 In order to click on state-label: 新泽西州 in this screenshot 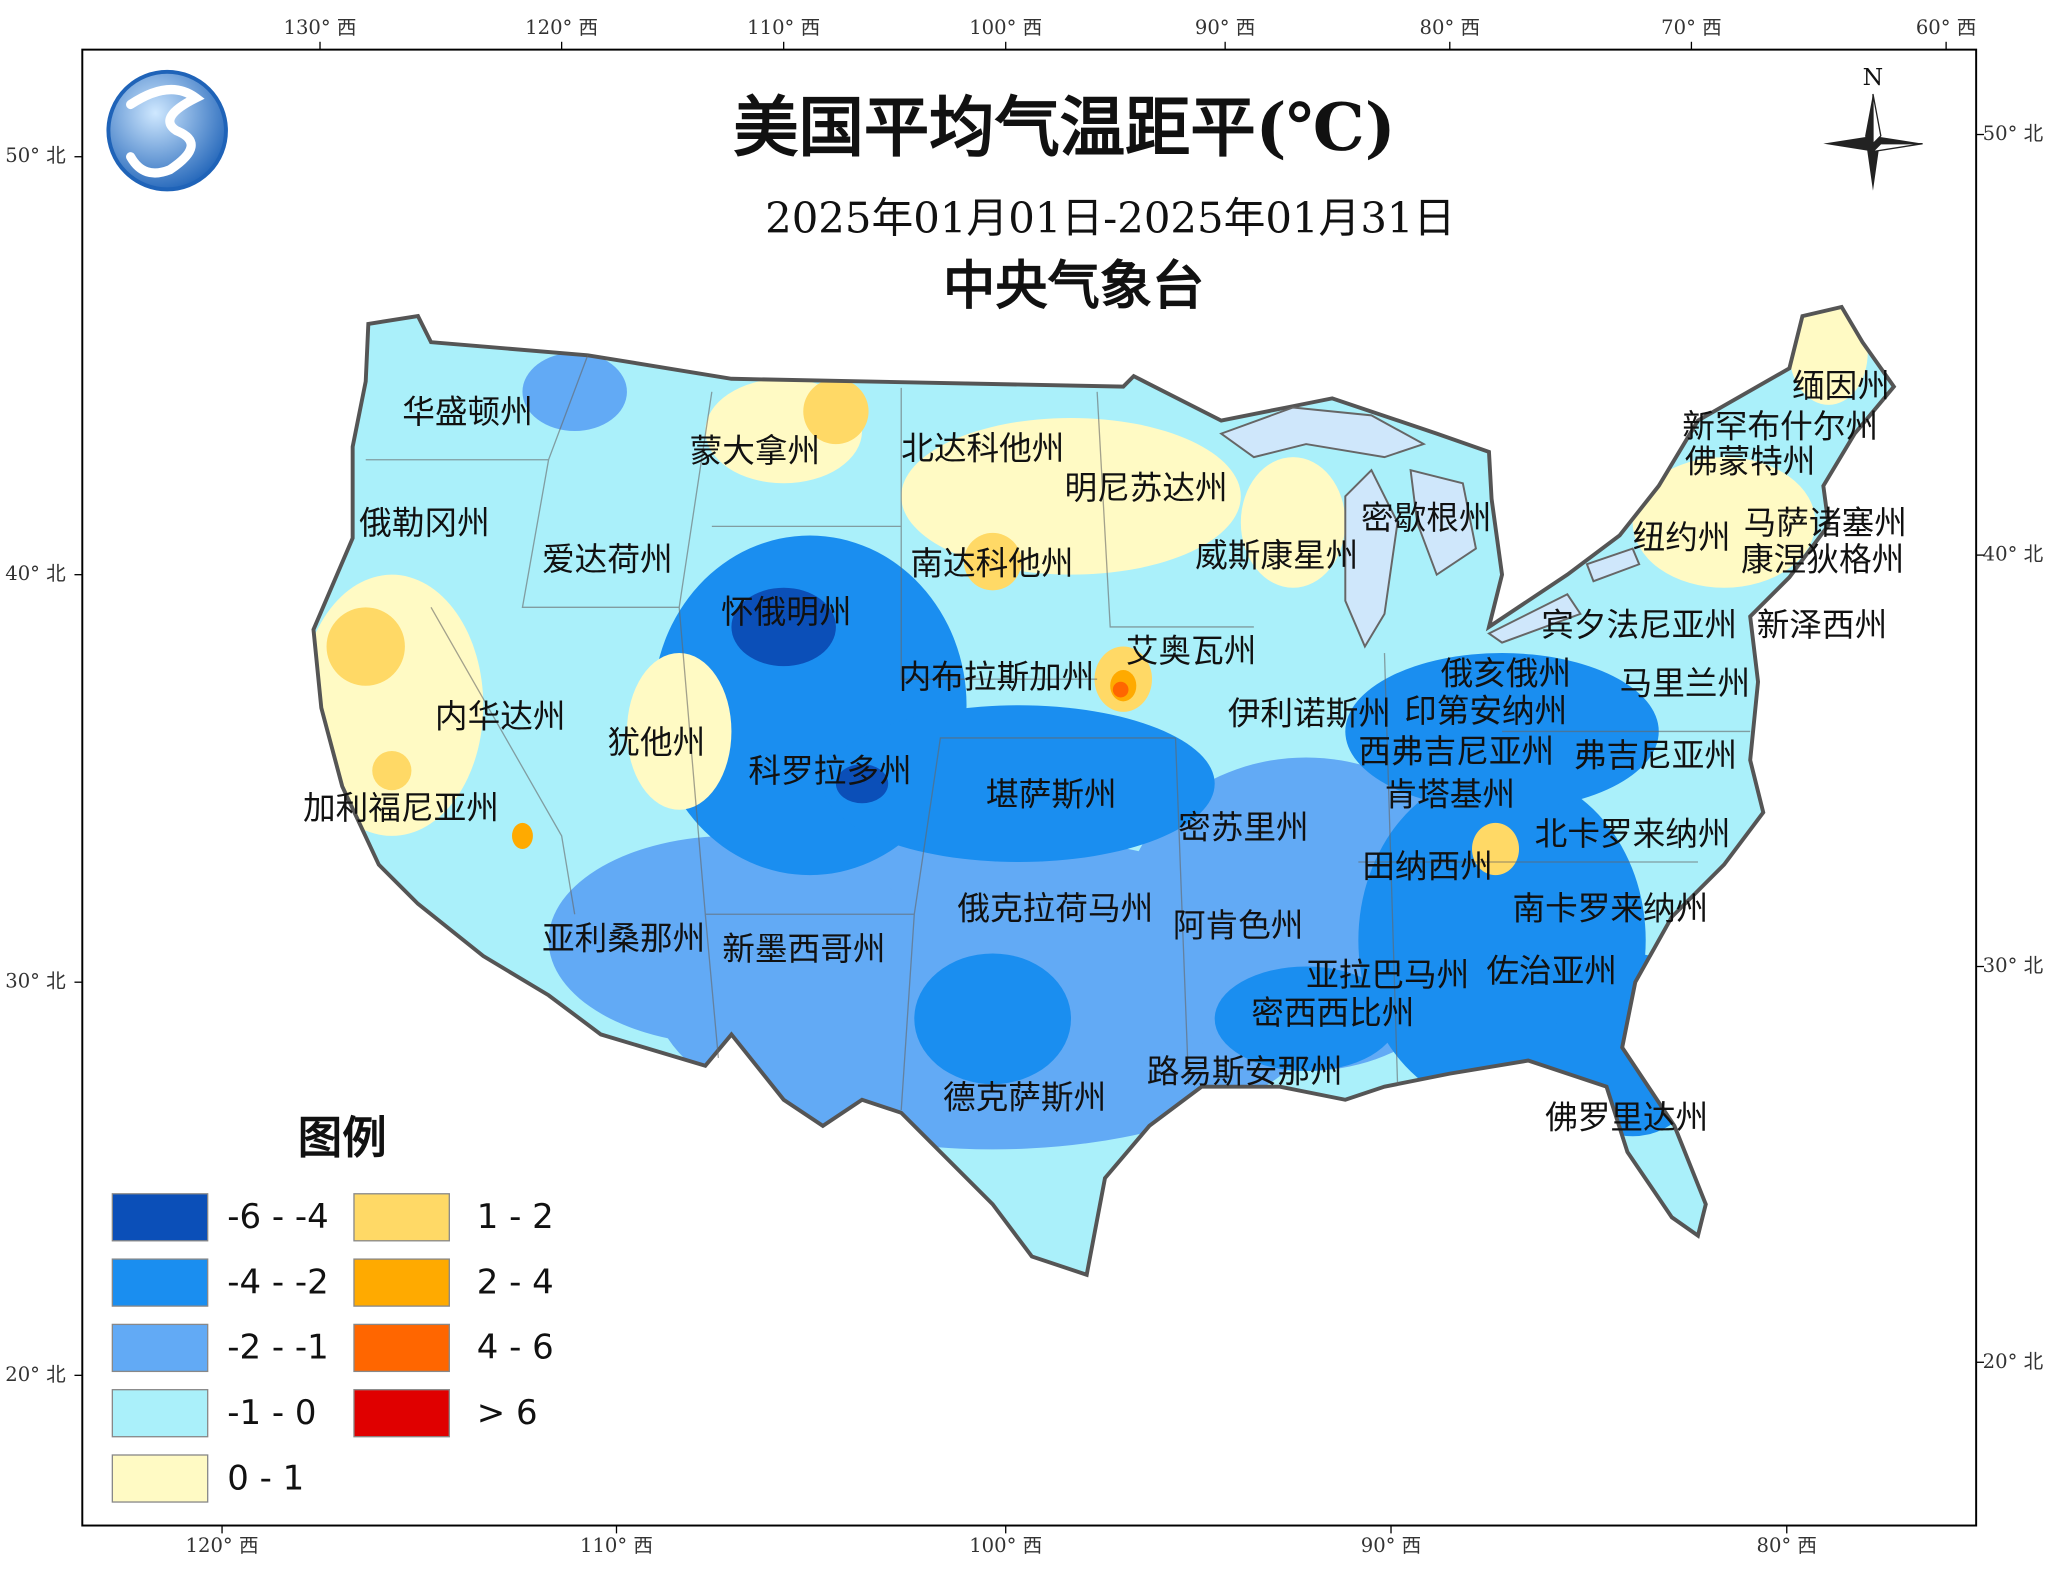, I will do `click(1822, 625)`.